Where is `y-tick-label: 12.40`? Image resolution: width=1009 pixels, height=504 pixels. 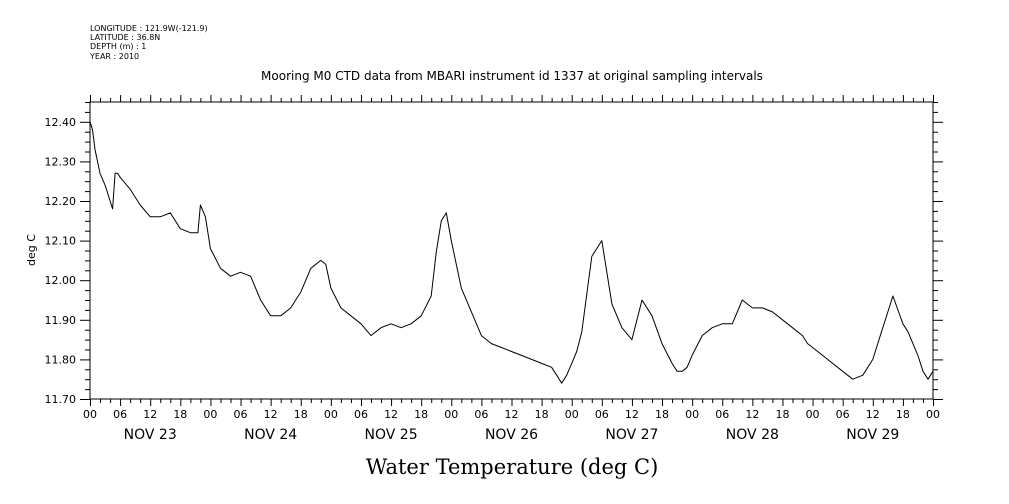
y-tick-label: 12.40 is located at coordinates (61, 122).